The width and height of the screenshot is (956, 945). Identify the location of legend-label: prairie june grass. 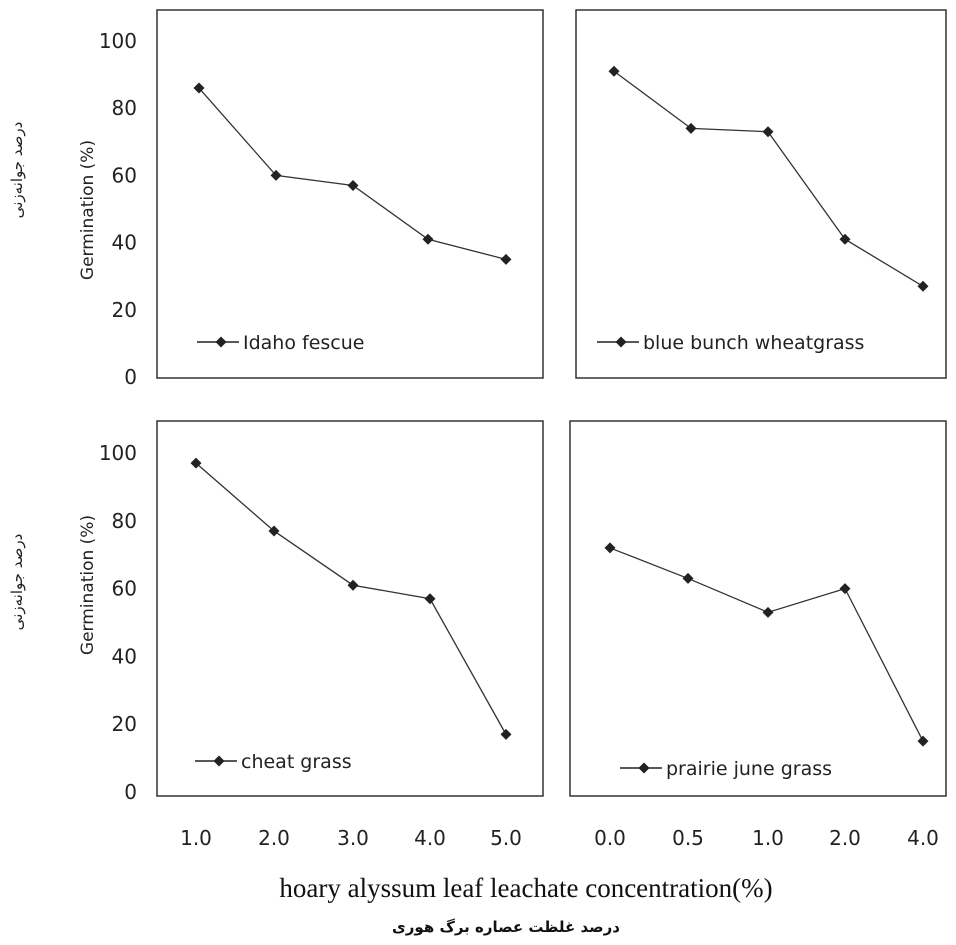
(749, 769).